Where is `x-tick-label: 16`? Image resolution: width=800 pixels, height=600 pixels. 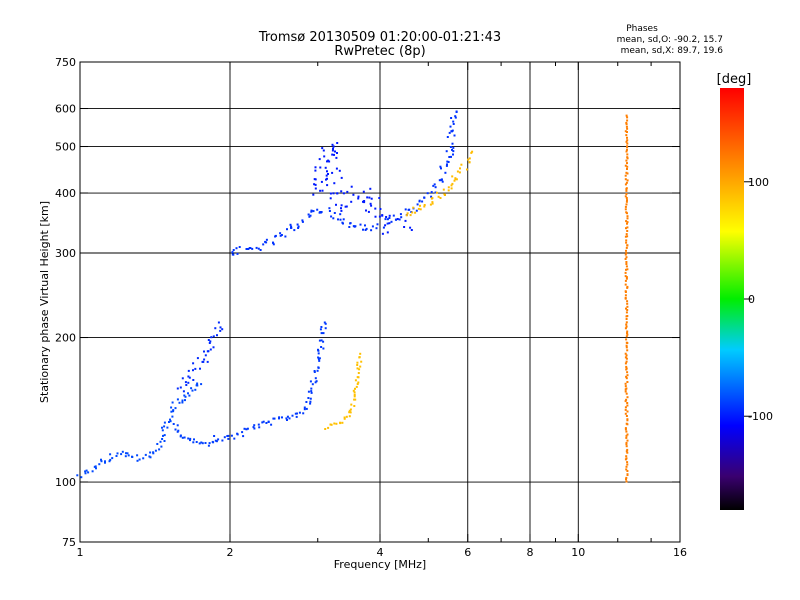
x-tick-label: 16 is located at coordinates (680, 552).